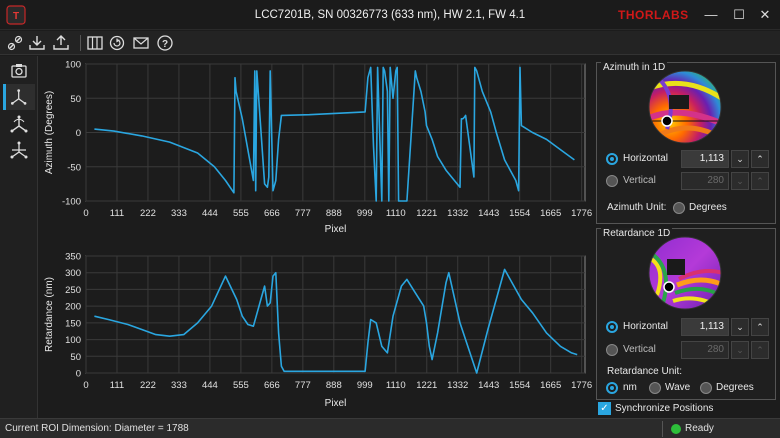  Describe the element at coordinates (655, 388) in the screenshot. I see `retardance-unit-wave-radio` at that location.